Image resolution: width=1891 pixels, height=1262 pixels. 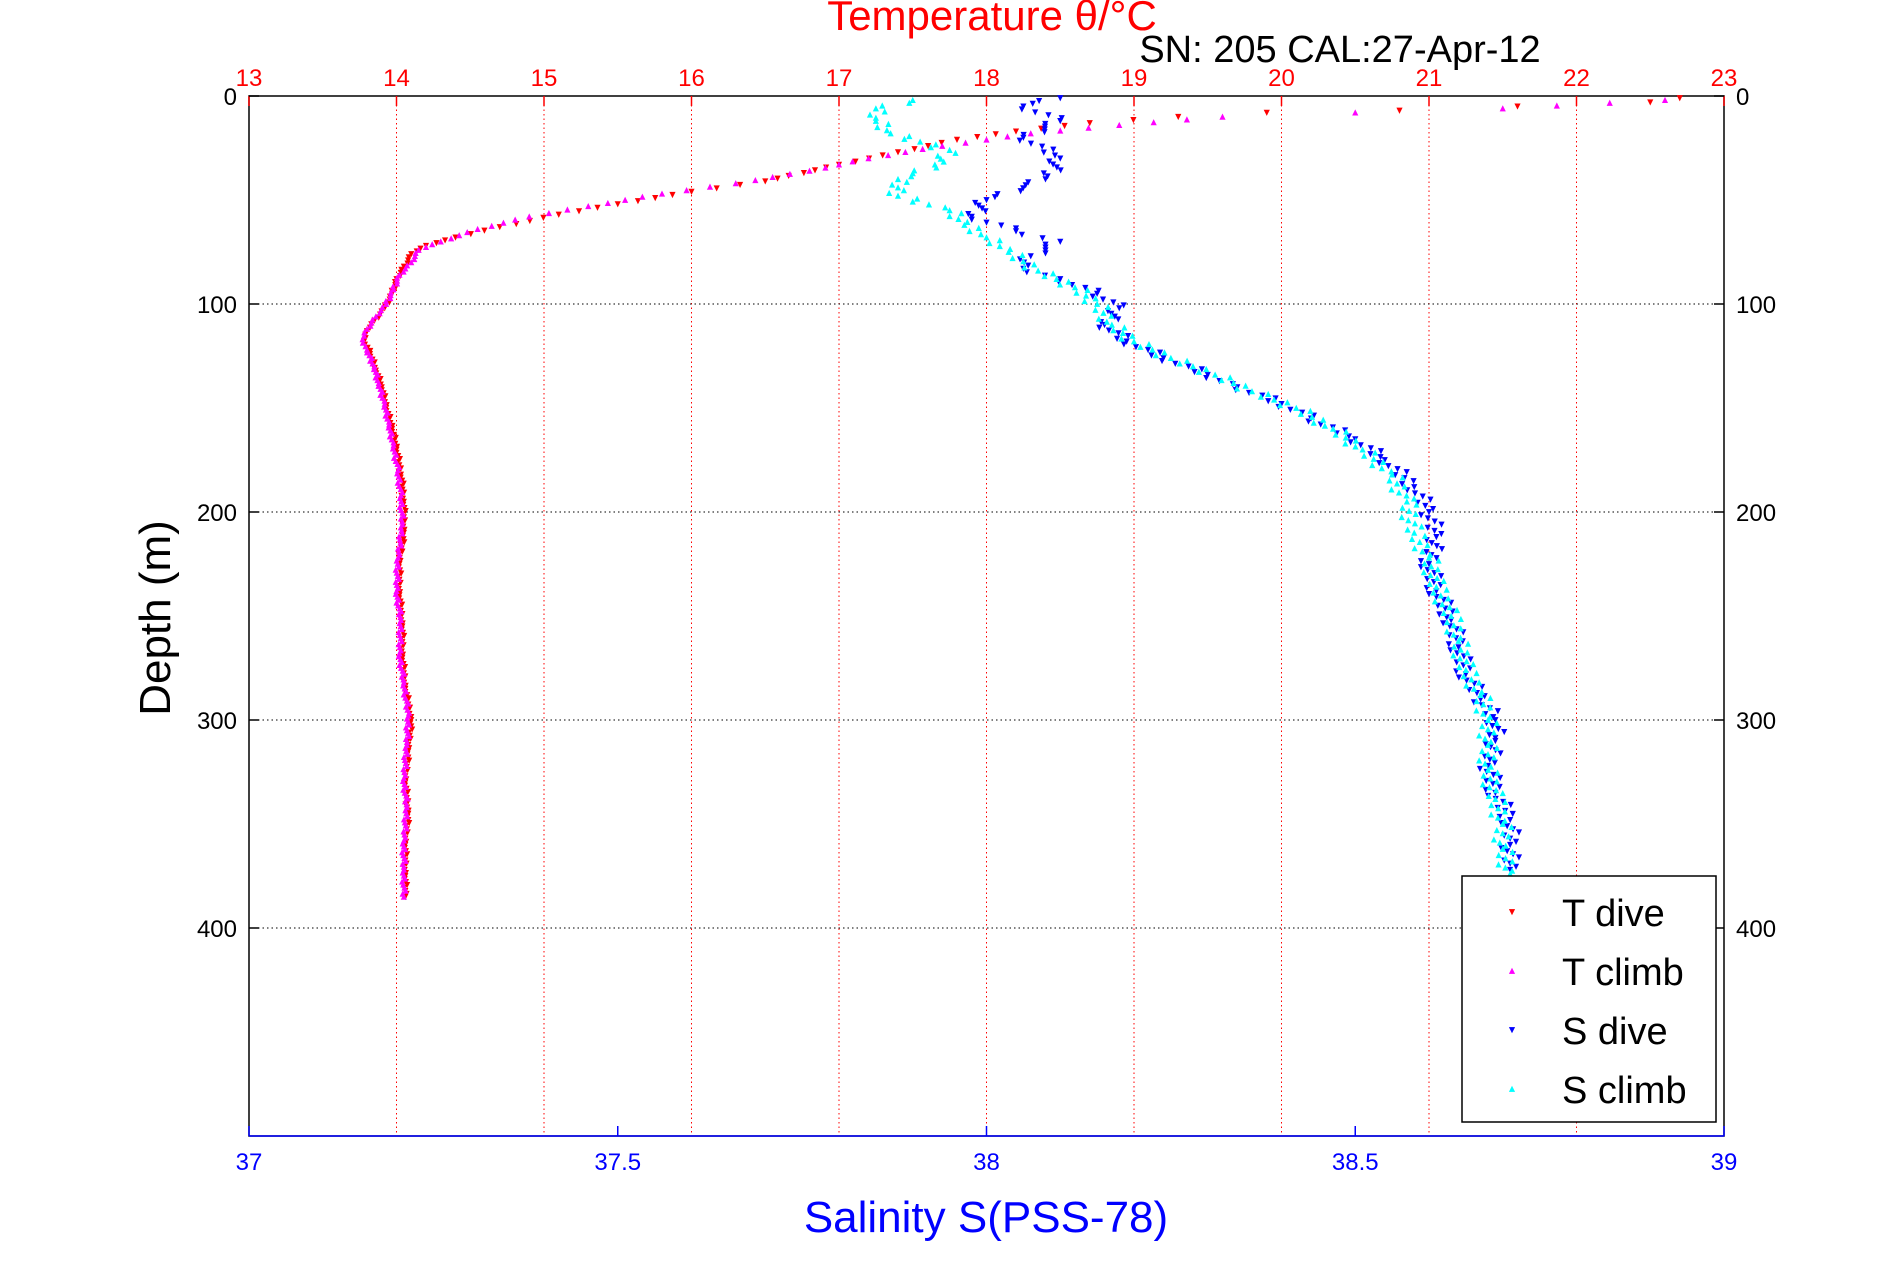 I want to click on temperature-tick-label: 16, so click(x=691, y=78).